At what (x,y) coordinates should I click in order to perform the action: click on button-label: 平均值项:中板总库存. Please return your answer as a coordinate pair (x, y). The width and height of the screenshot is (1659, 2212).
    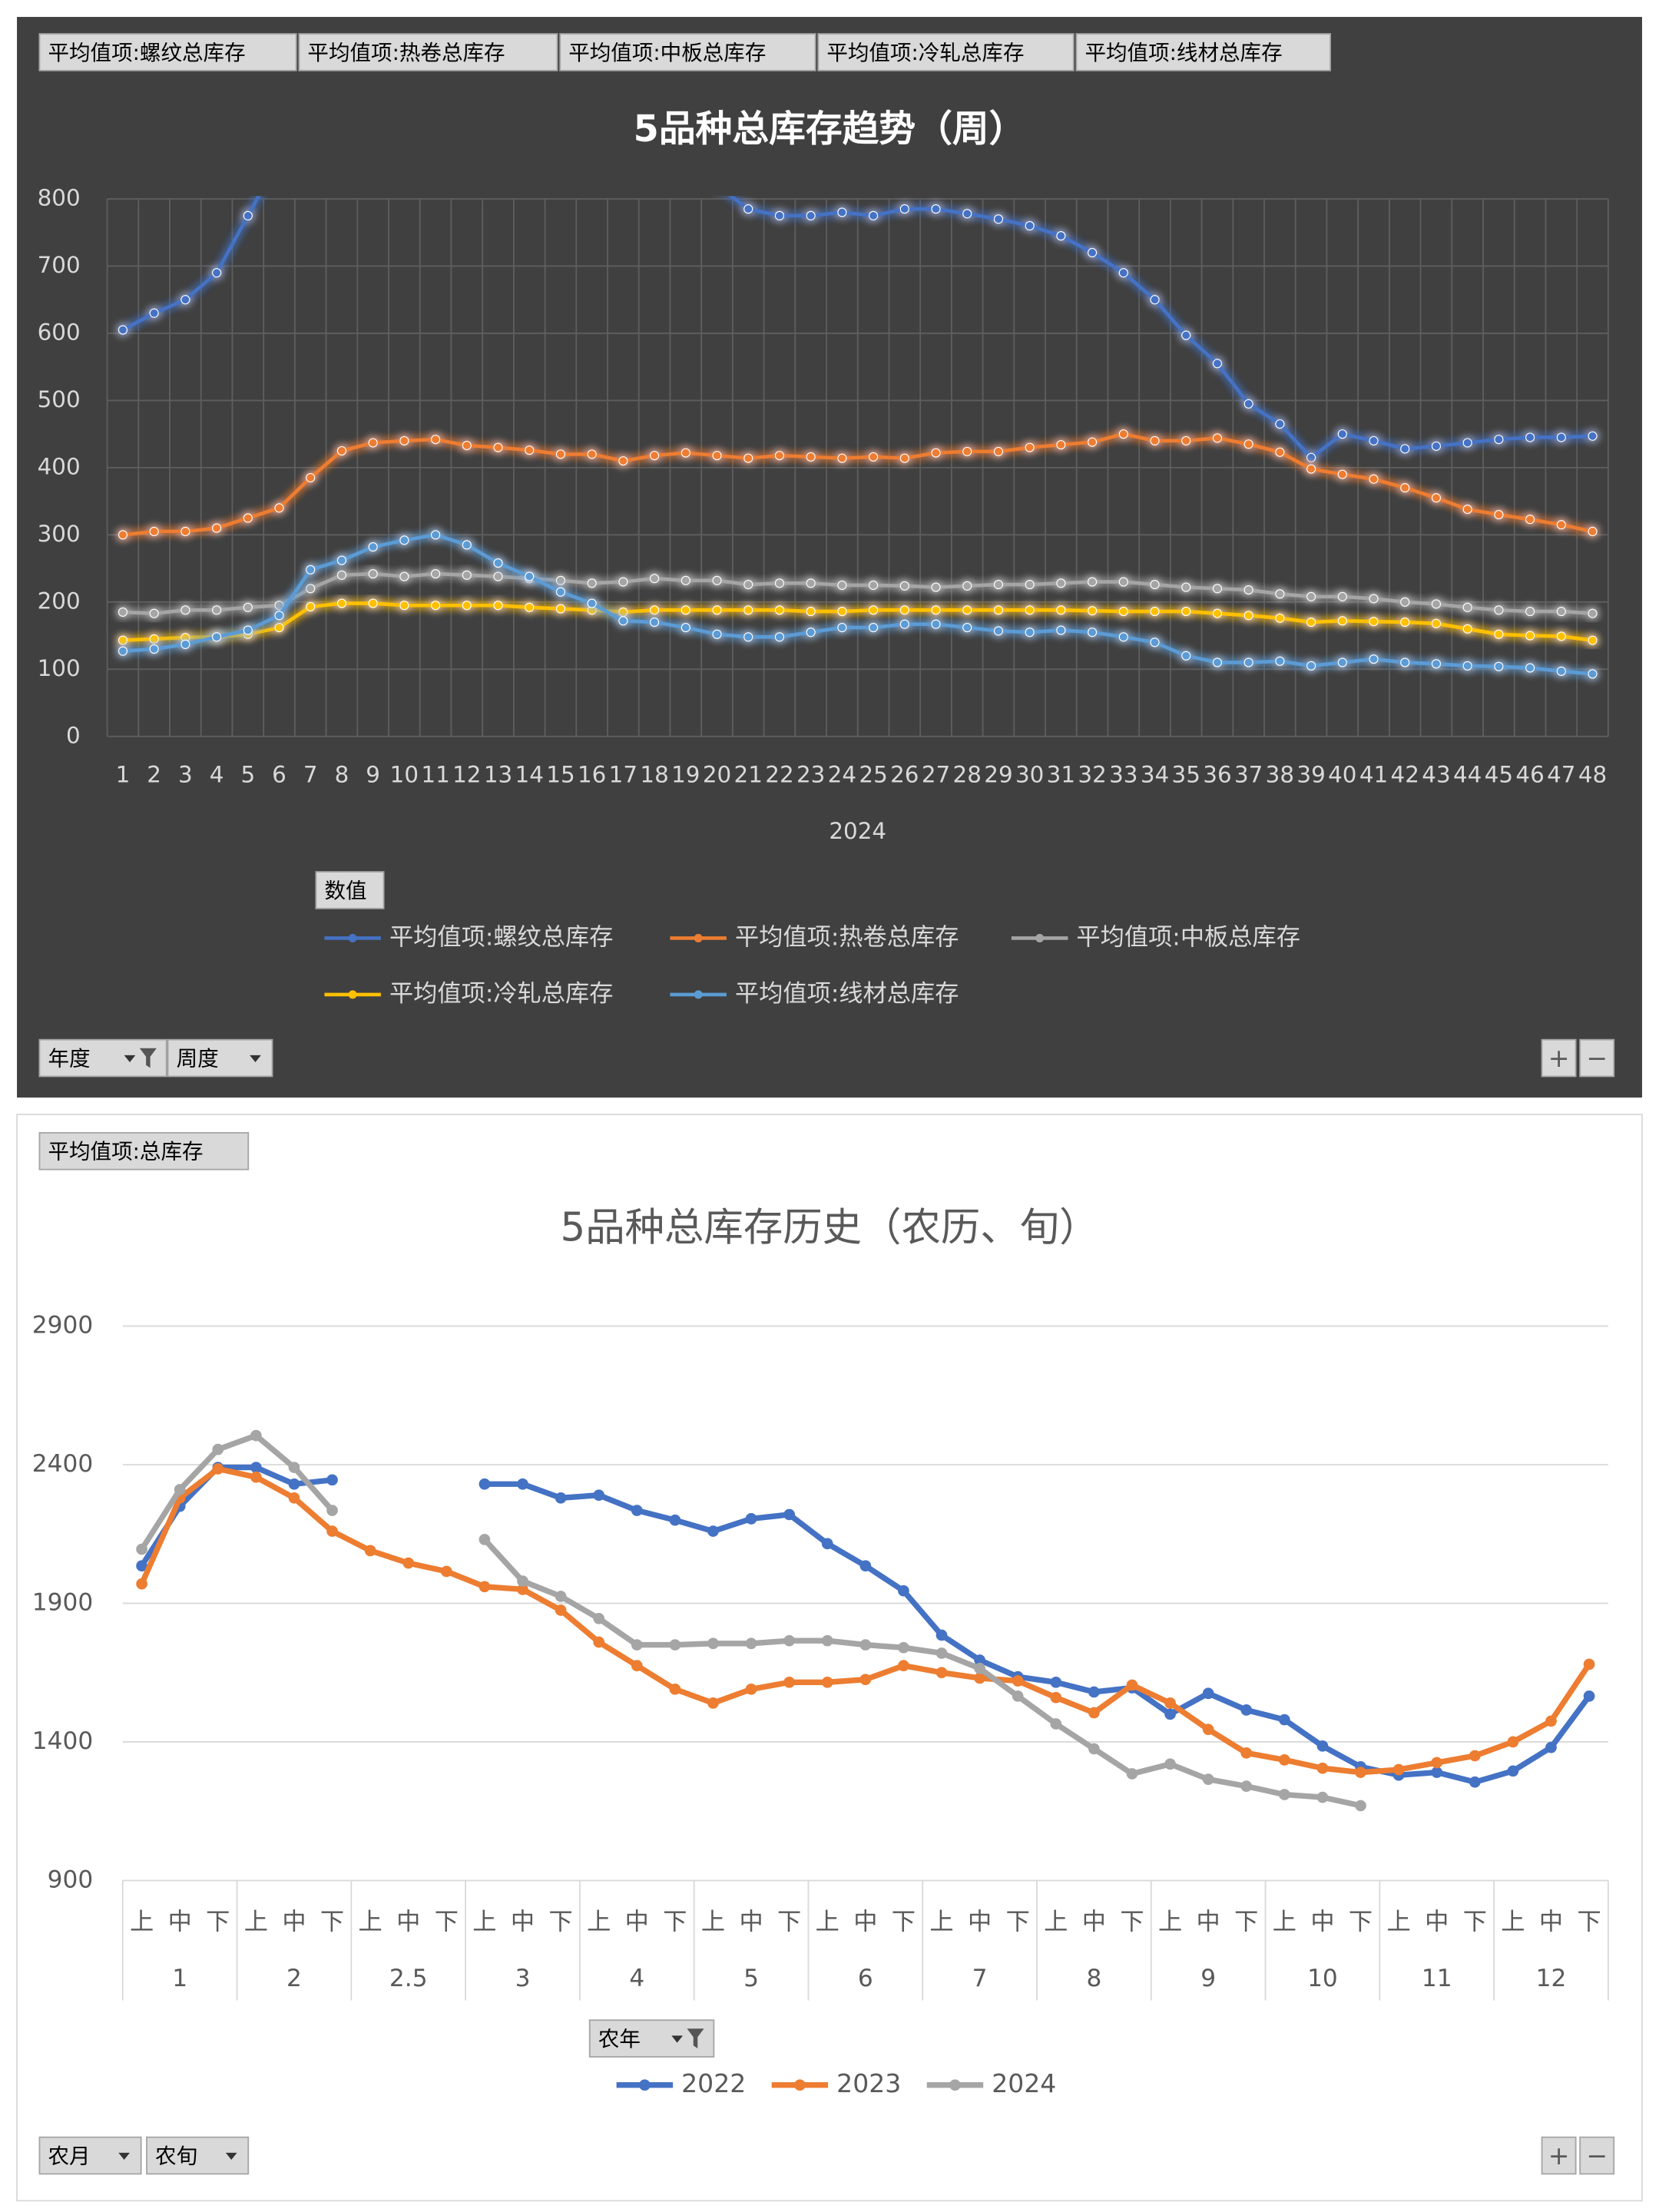
    Looking at the image, I should click on (667, 53).